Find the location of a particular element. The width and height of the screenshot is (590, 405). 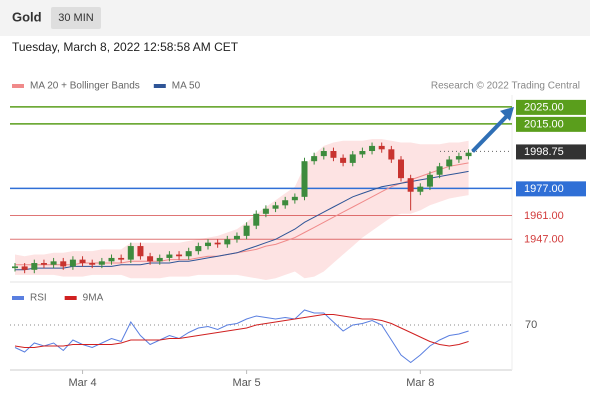

last-price-box is located at coordinates (551, 152).